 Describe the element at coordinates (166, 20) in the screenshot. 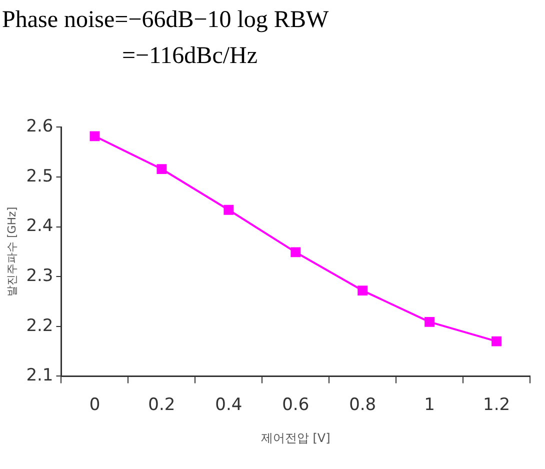

I see `text: Phase noise=−66dB−10 log RBW` at that location.